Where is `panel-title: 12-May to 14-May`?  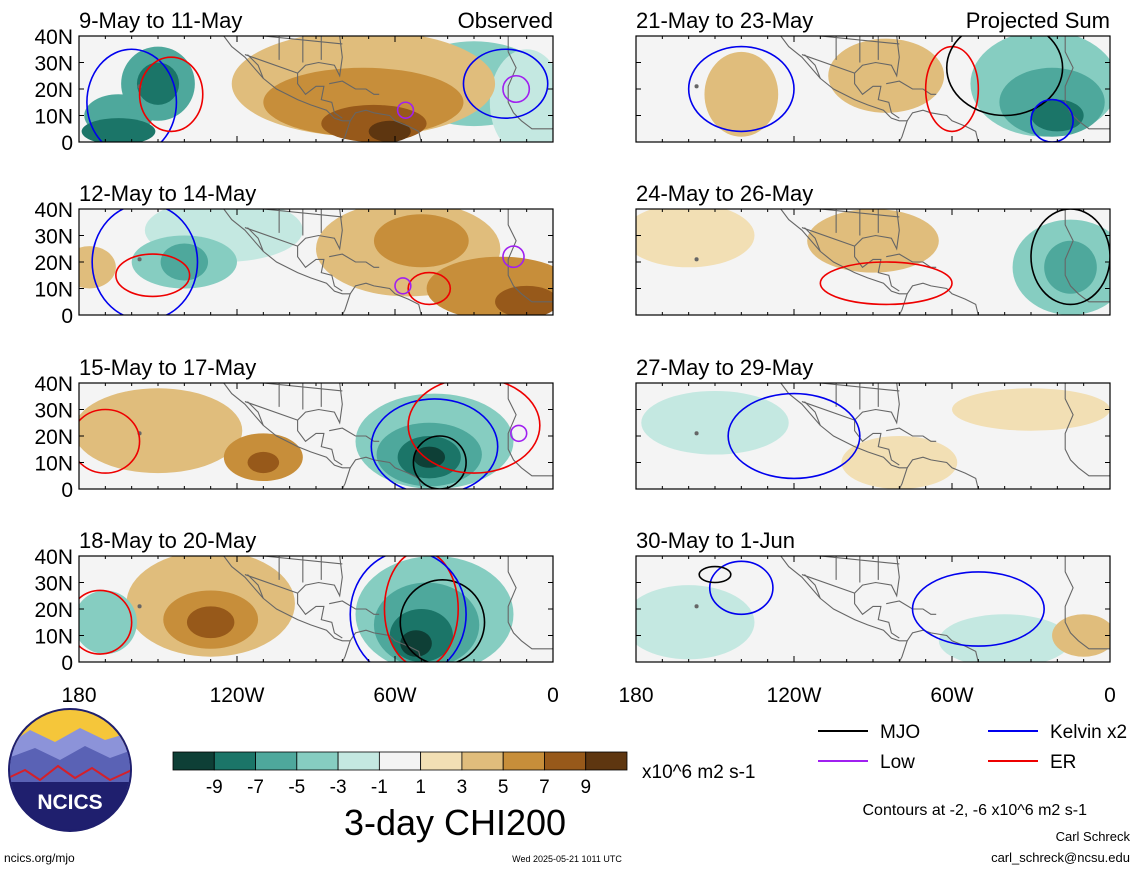
panel-title: 12-May to 14-May is located at coordinates (167, 193).